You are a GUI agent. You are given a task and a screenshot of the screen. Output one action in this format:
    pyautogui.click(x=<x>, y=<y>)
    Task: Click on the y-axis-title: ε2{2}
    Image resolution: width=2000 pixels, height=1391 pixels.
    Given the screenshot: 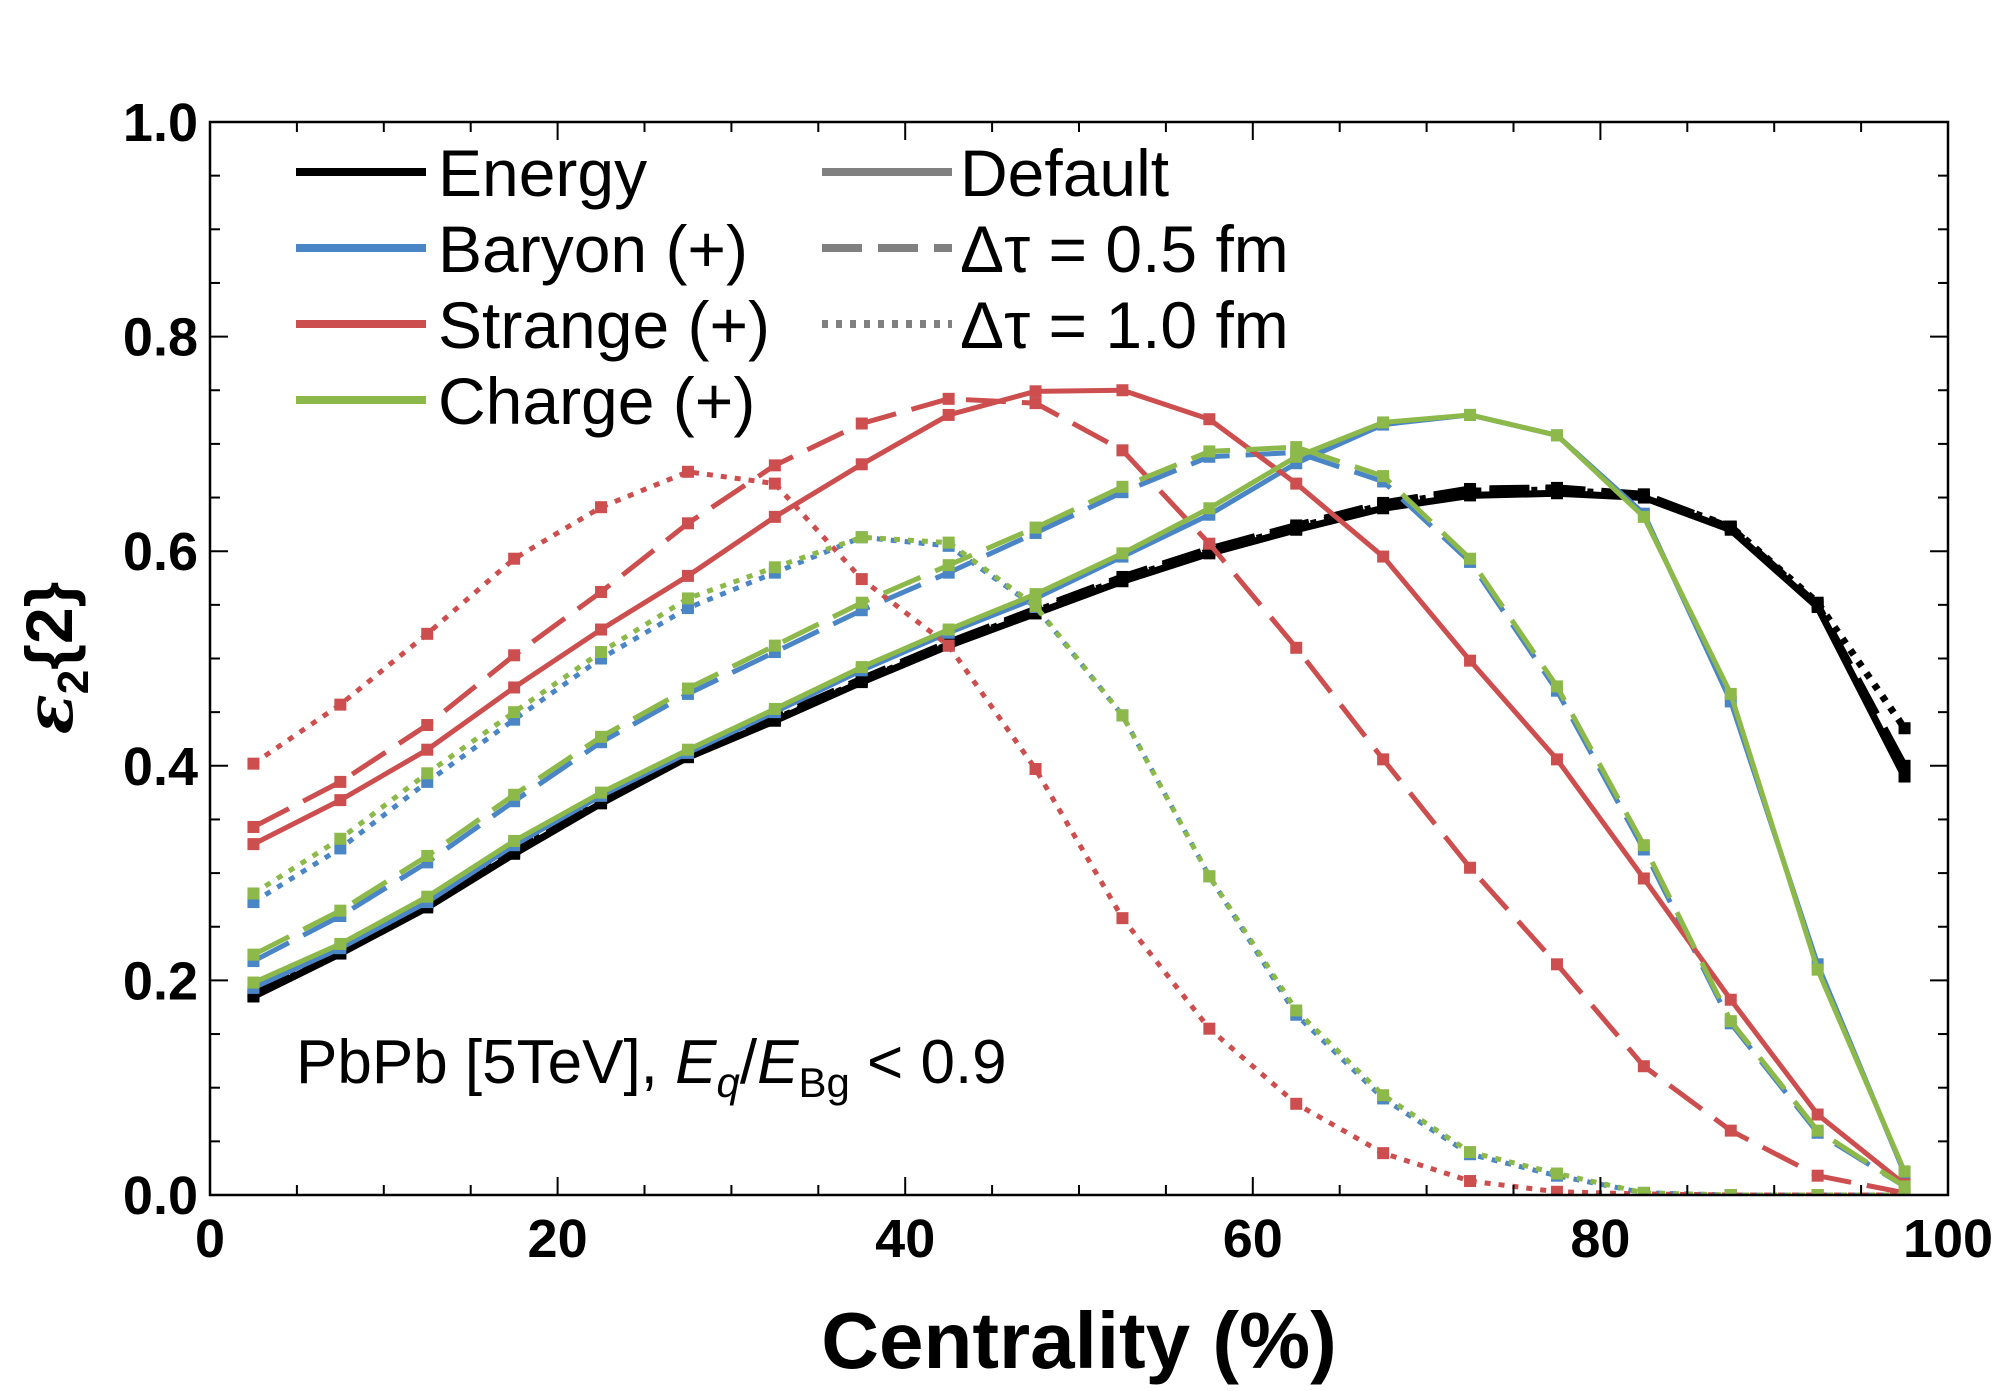 What is the action you would take?
    pyautogui.click(x=54, y=658)
    